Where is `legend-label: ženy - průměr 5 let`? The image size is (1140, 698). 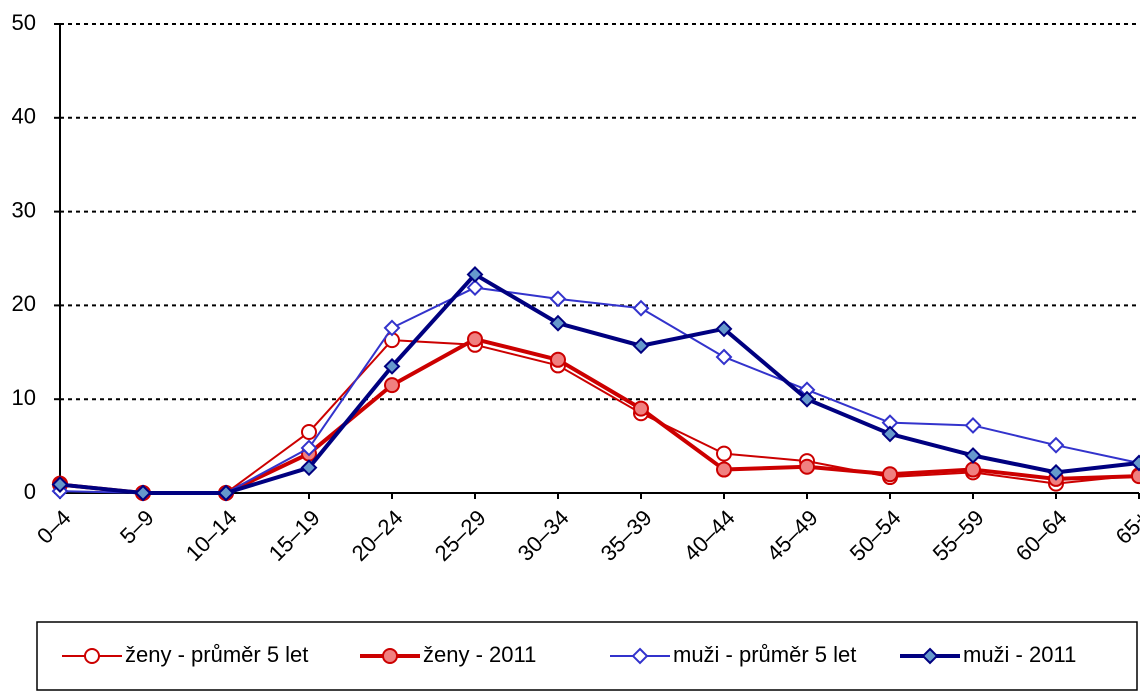
legend-label: ženy - průměr 5 let is located at coordinates (216, 654).